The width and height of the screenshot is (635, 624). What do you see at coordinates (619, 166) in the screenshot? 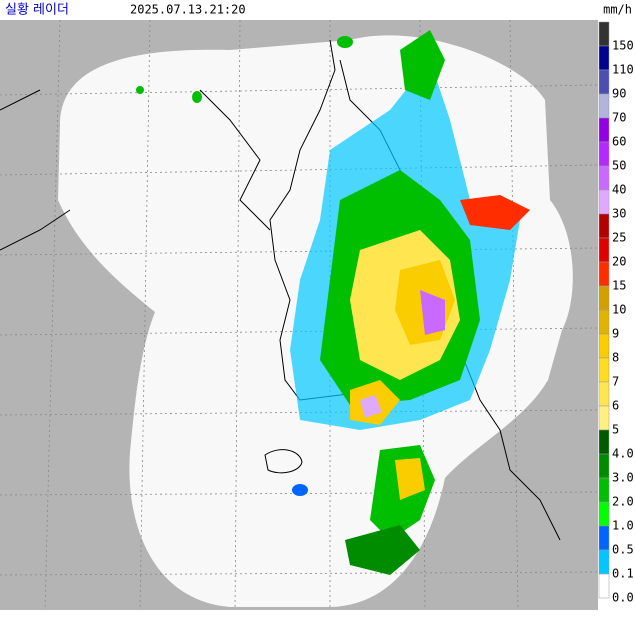
I see `legend-label: 50` at bounding box center [619, 166].